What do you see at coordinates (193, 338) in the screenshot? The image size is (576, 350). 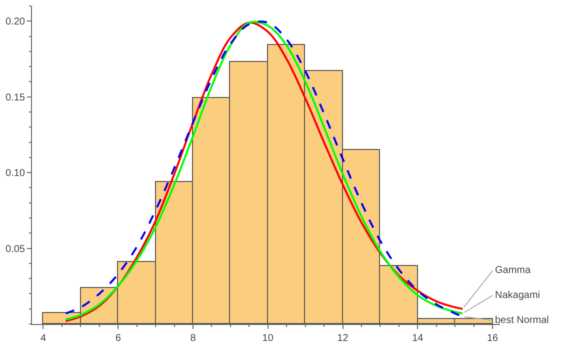 I see `x-tick-label: 8` at bounding box center [193, 338].